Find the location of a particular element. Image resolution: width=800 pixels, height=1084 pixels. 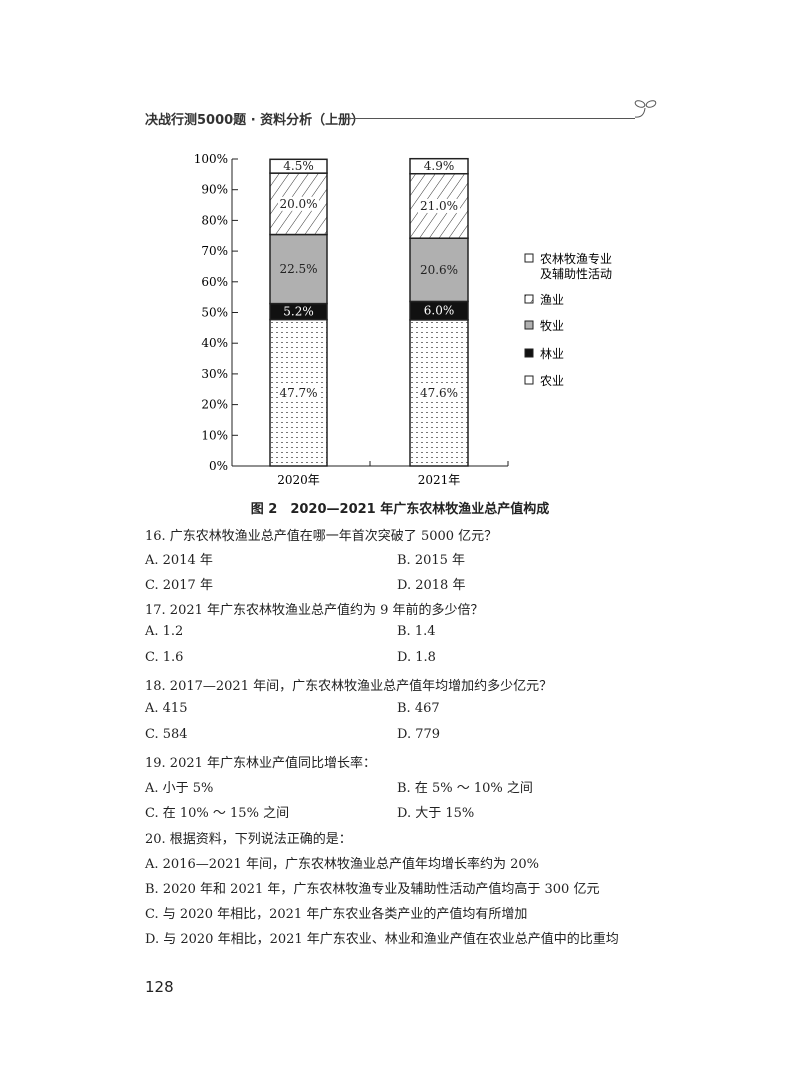

data-label: 5.2% is located at coordinates (298, 312).